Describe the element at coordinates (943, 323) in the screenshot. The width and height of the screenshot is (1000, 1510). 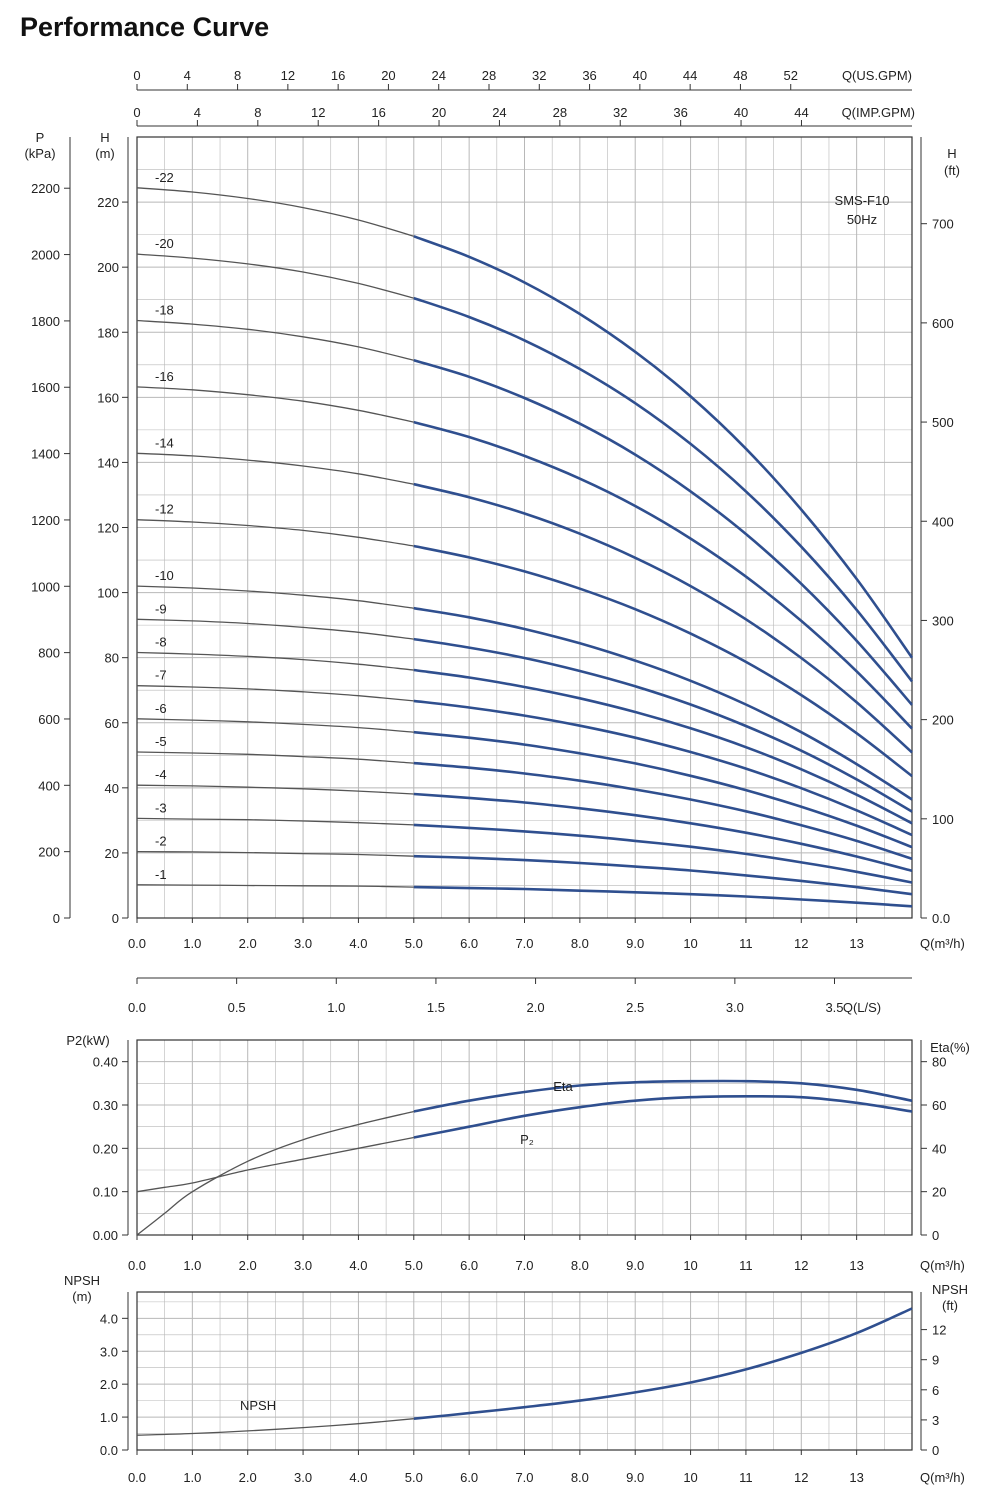
I see `head-ft-tick-label: 600` at that location.